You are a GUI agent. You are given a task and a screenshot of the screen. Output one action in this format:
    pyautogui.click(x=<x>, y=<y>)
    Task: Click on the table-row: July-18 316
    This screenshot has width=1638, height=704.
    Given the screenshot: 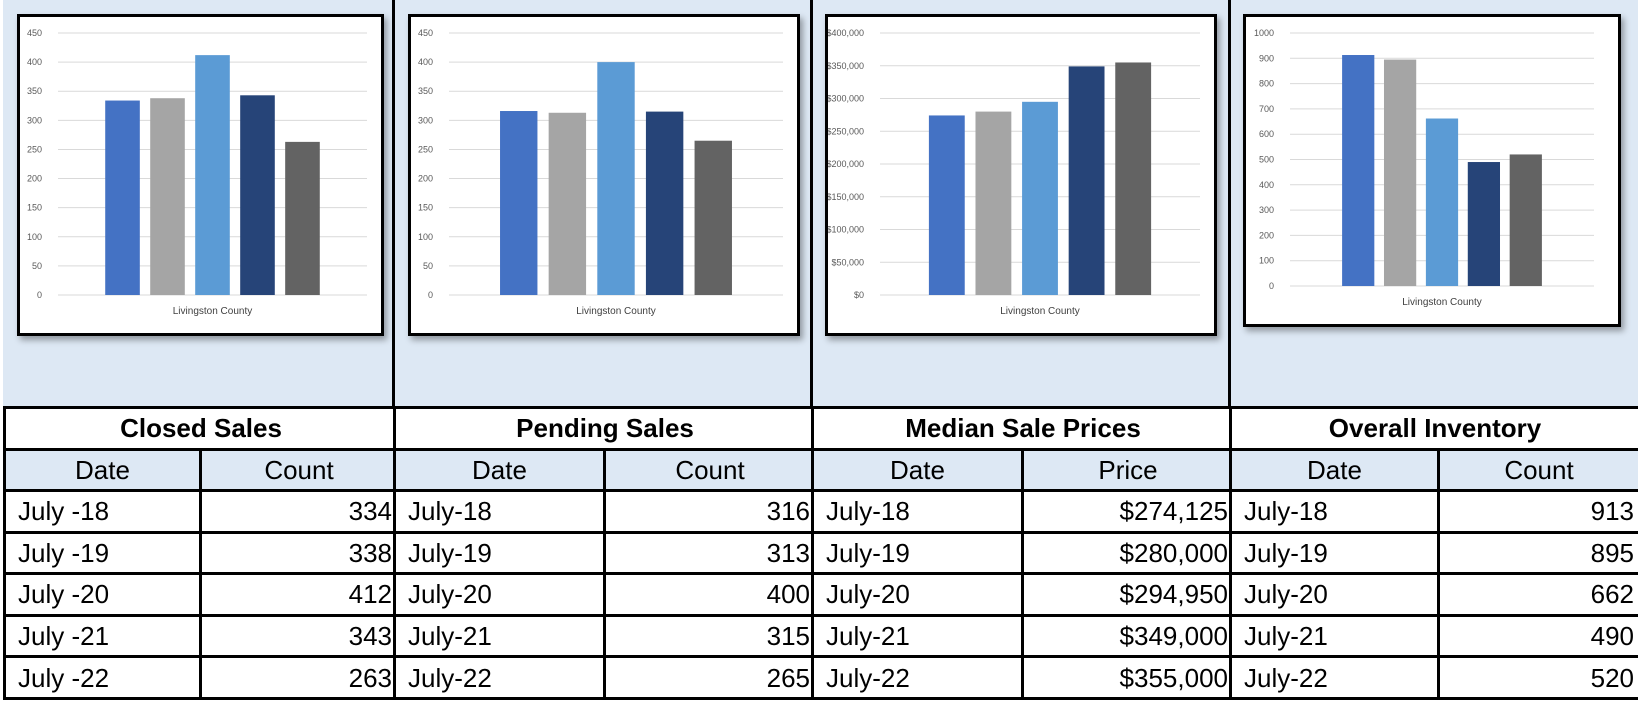 What is the action you would take?
    pyautogui.click(x=605, y=511)
    